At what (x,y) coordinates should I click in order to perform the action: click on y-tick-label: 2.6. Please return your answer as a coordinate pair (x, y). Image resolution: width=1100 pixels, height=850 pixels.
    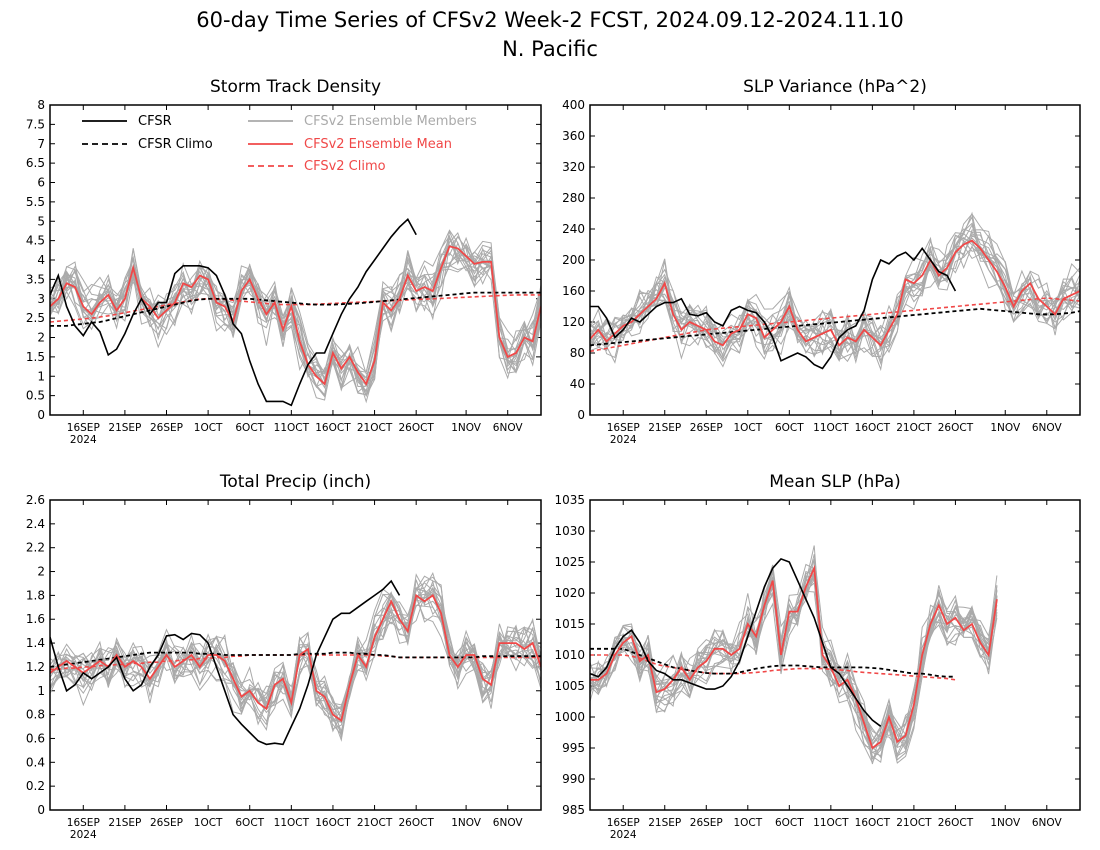
    Looking at the image, I should click on (35, 500).